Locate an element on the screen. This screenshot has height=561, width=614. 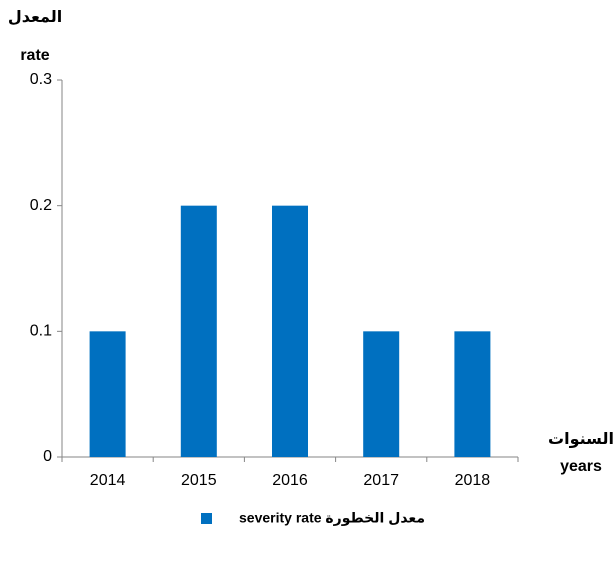
y-tick-label: 0.2 is located at coordinates (41, 205).